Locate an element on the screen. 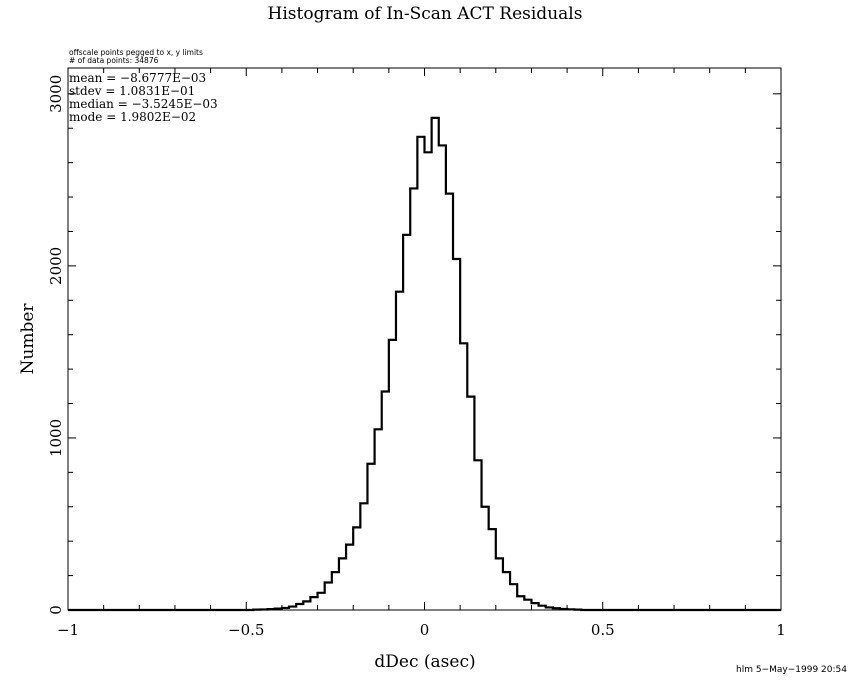 This screenshot has height=680, width=850. x-axis-label: dDec (asec) is located at coordinates (424, 662).